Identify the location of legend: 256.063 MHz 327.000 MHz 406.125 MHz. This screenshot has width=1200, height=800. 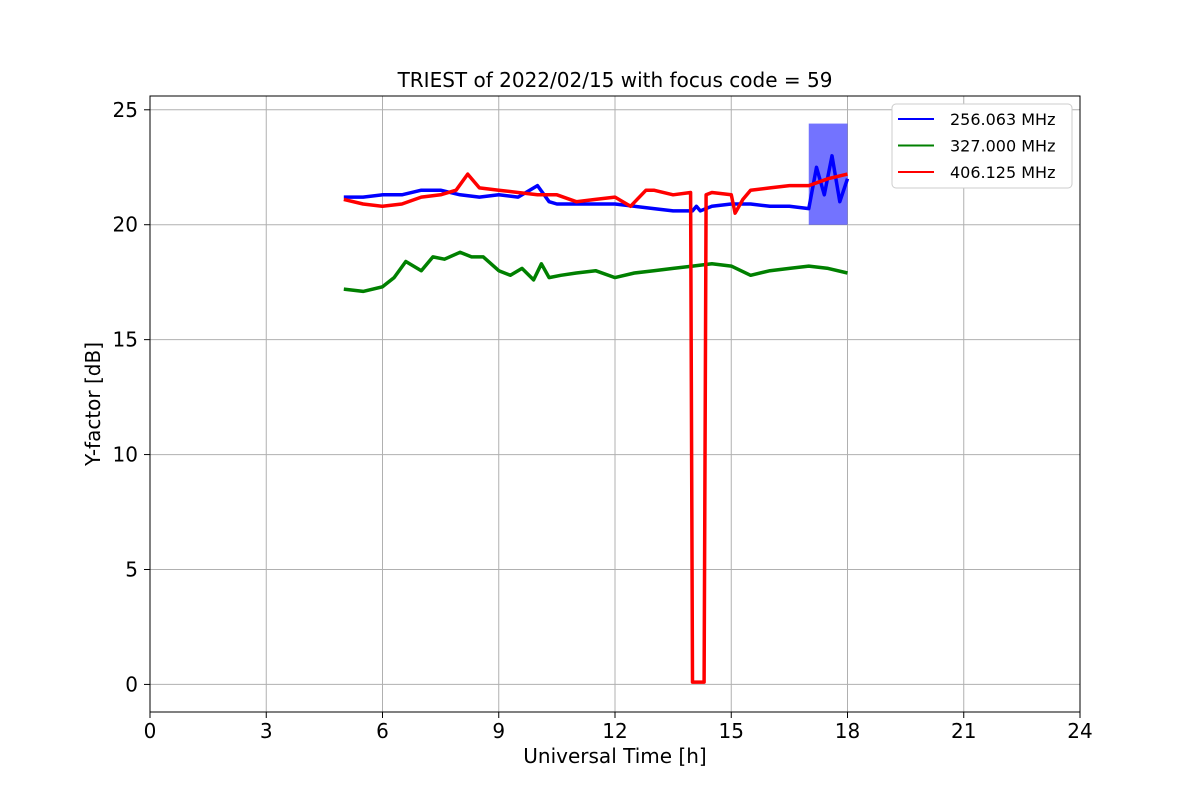
(982, 146).